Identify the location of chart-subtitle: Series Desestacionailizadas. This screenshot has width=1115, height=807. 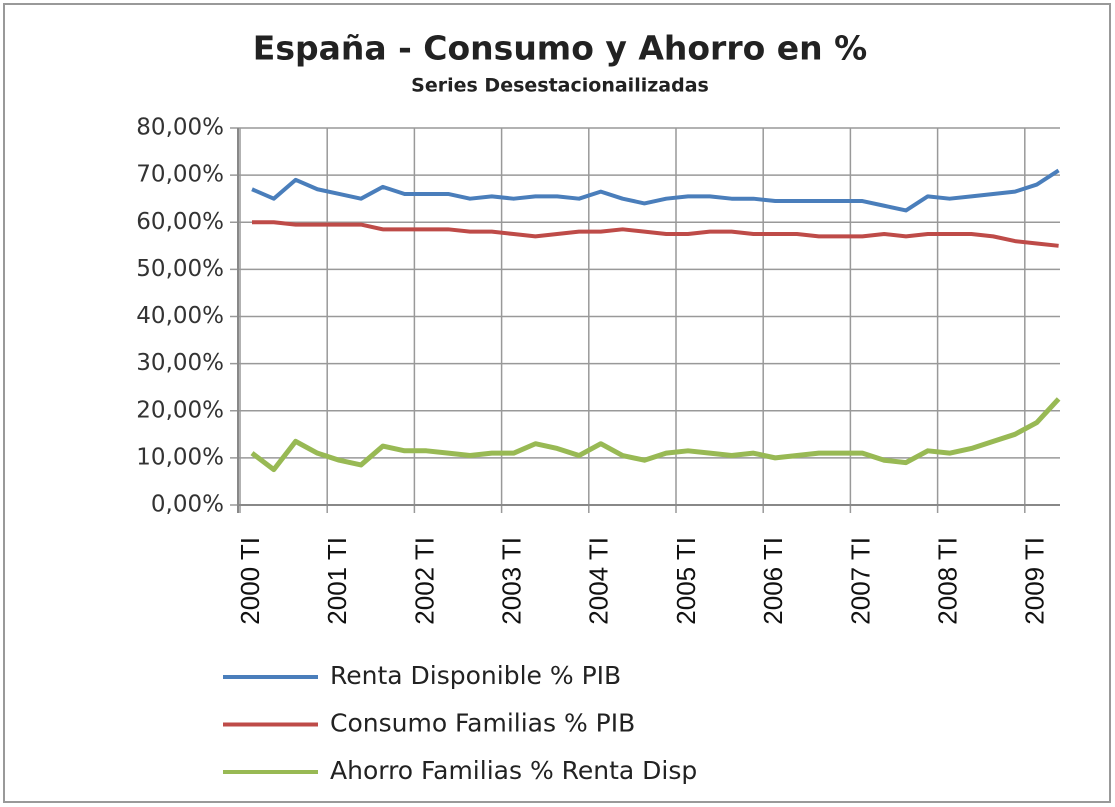
(560, 86).